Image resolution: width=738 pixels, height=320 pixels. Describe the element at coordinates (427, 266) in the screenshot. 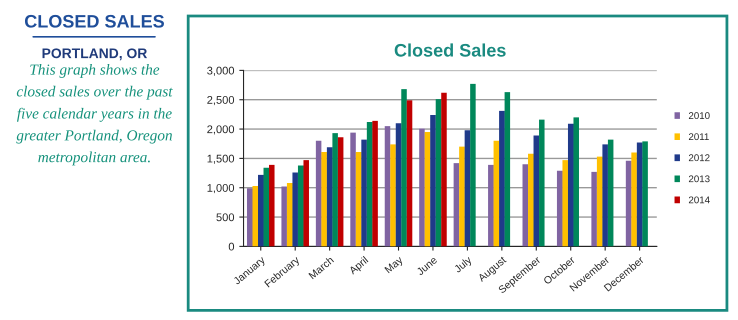

I see `x-tick-label: June` at that location.